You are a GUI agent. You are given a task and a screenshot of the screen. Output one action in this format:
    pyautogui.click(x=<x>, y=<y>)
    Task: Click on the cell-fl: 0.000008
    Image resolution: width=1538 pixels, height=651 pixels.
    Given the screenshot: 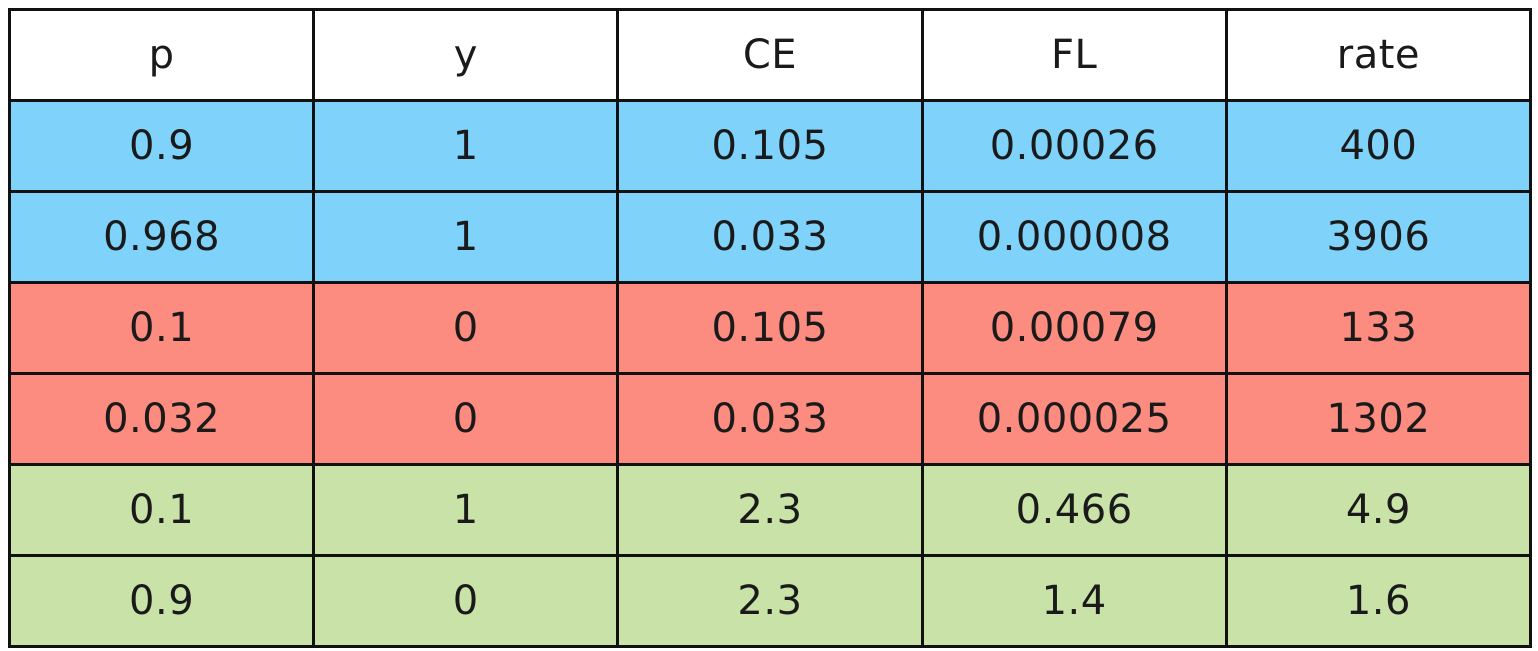 What is the action you would take?
    pyautogui.click(x=1074, y=237)
    